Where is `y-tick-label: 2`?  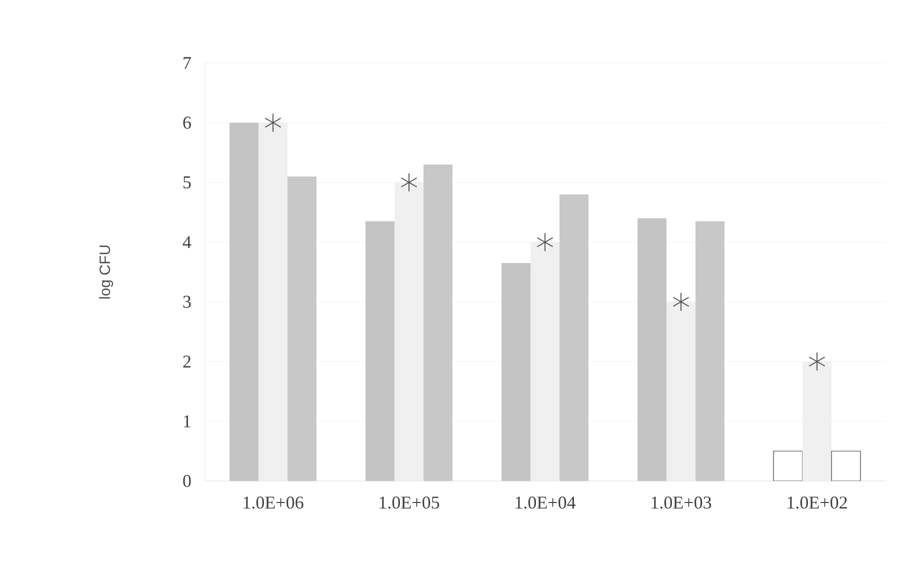 y-tick-label: 2 is located at coordinates (186, 362).